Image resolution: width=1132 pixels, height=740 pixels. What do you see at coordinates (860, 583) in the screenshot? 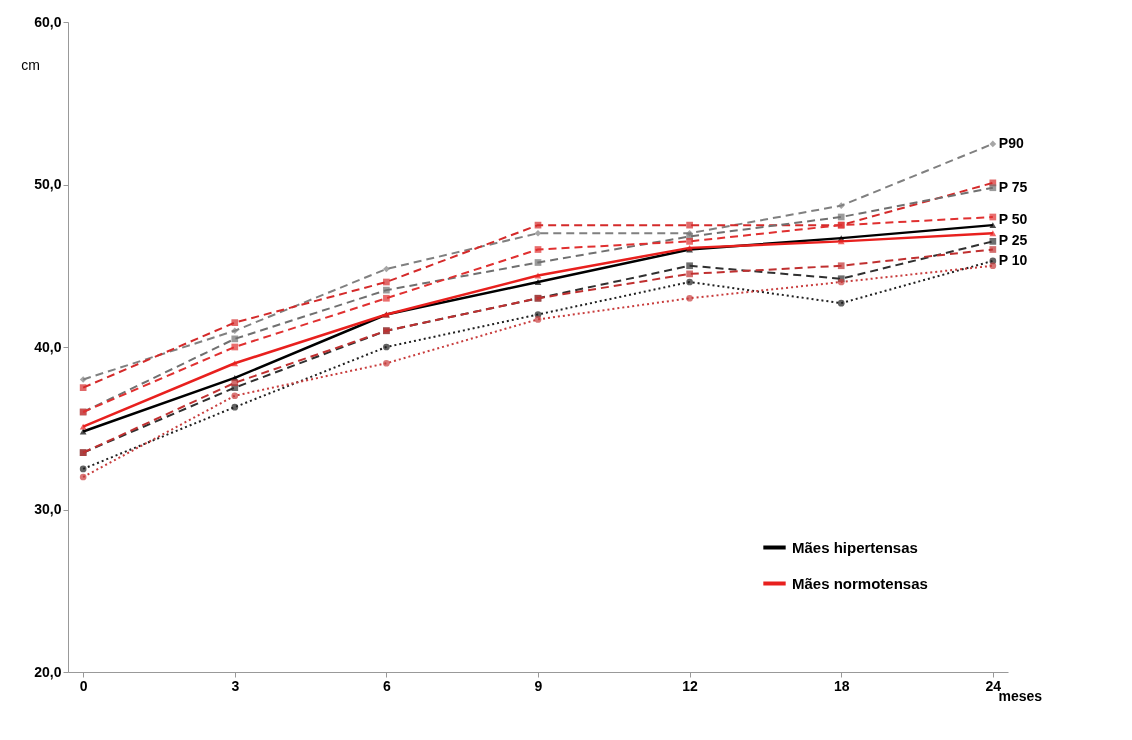
I see `legend-label: Mães normotensas` at bounding box center [860, 583].